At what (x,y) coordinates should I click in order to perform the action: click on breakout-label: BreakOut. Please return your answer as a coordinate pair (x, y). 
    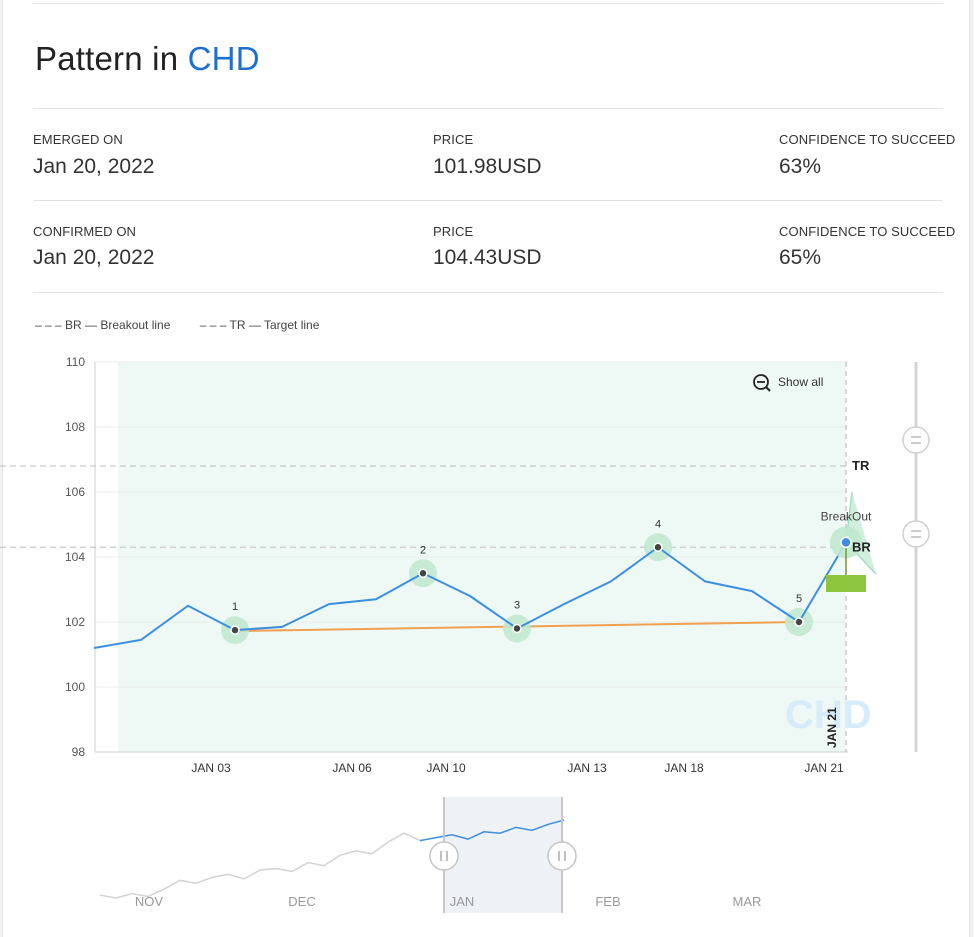
    Looking at the image, I should click on (846, 516).